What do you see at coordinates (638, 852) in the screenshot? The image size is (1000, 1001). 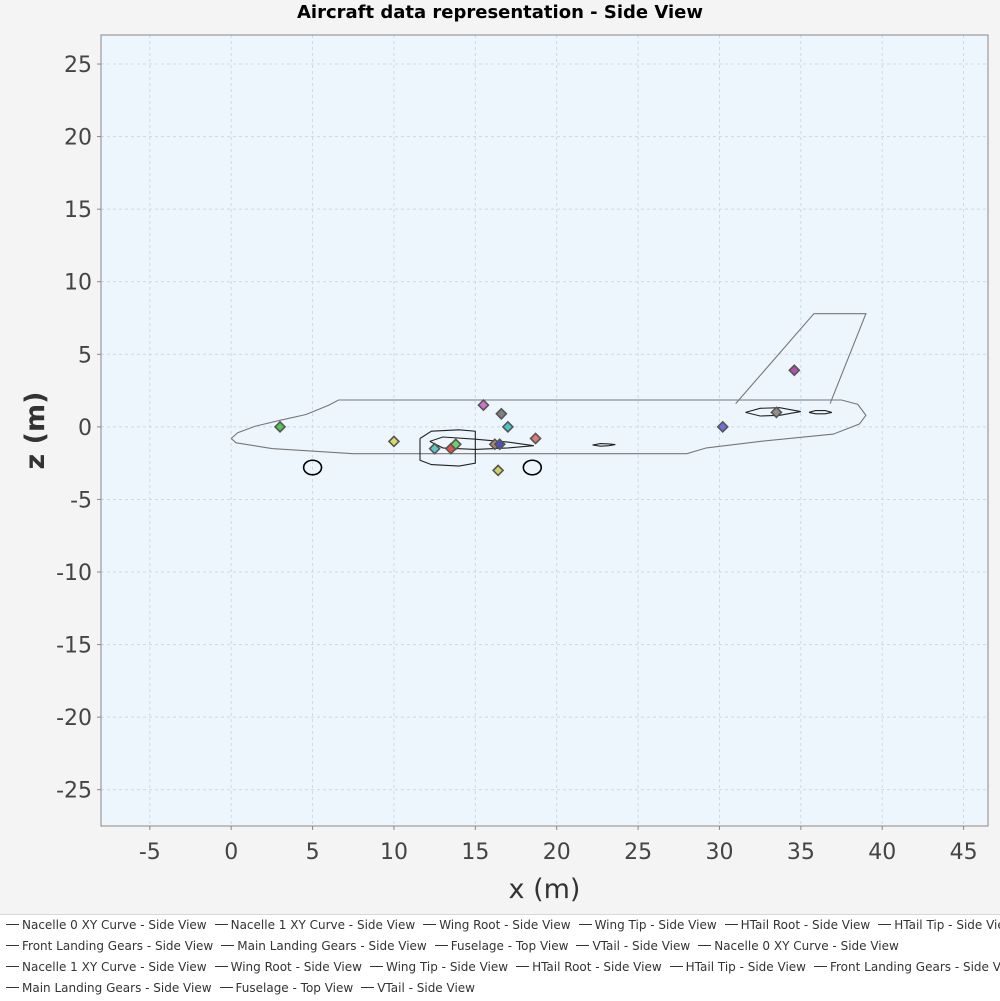 I see `x-tick-label: 25` at bounding box center [638, 852].